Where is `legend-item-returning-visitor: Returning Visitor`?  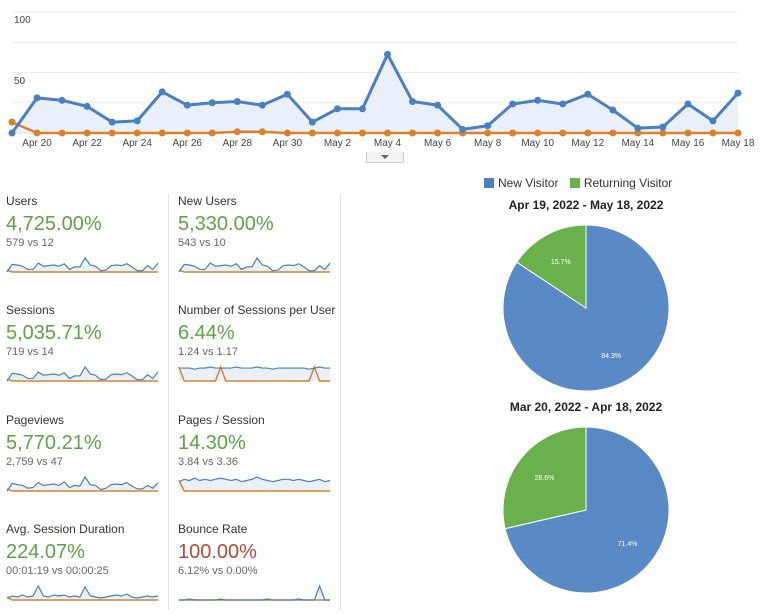
legend-item-returning-visitor: Returning Visitor is located at coordinates (620, 183).